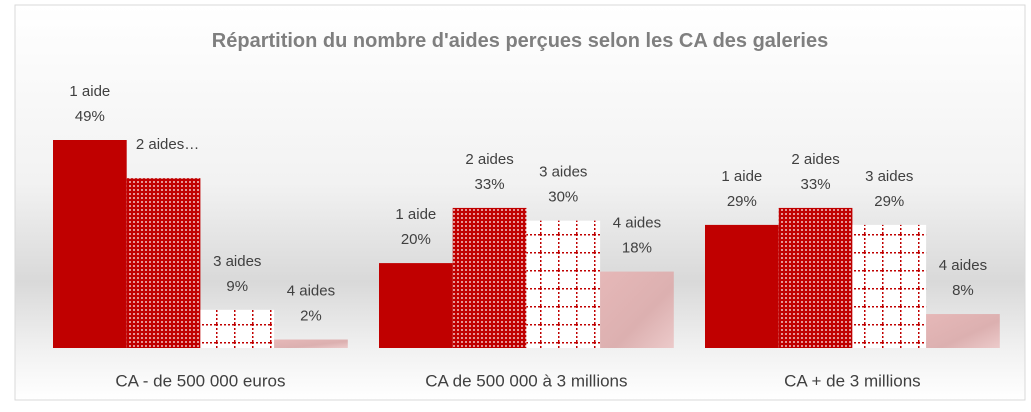  Describe the element at coordinates (237, 286) in the screenshot. I see `data-label: 9%` at that location.